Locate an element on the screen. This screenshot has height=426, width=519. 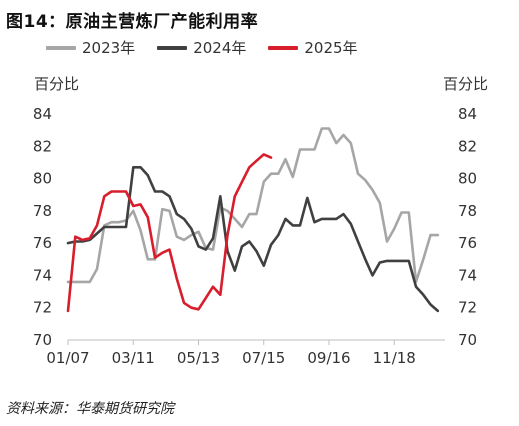
source-note: 资料来源：华泰期货研究院 is located at coordinates (90, 409).